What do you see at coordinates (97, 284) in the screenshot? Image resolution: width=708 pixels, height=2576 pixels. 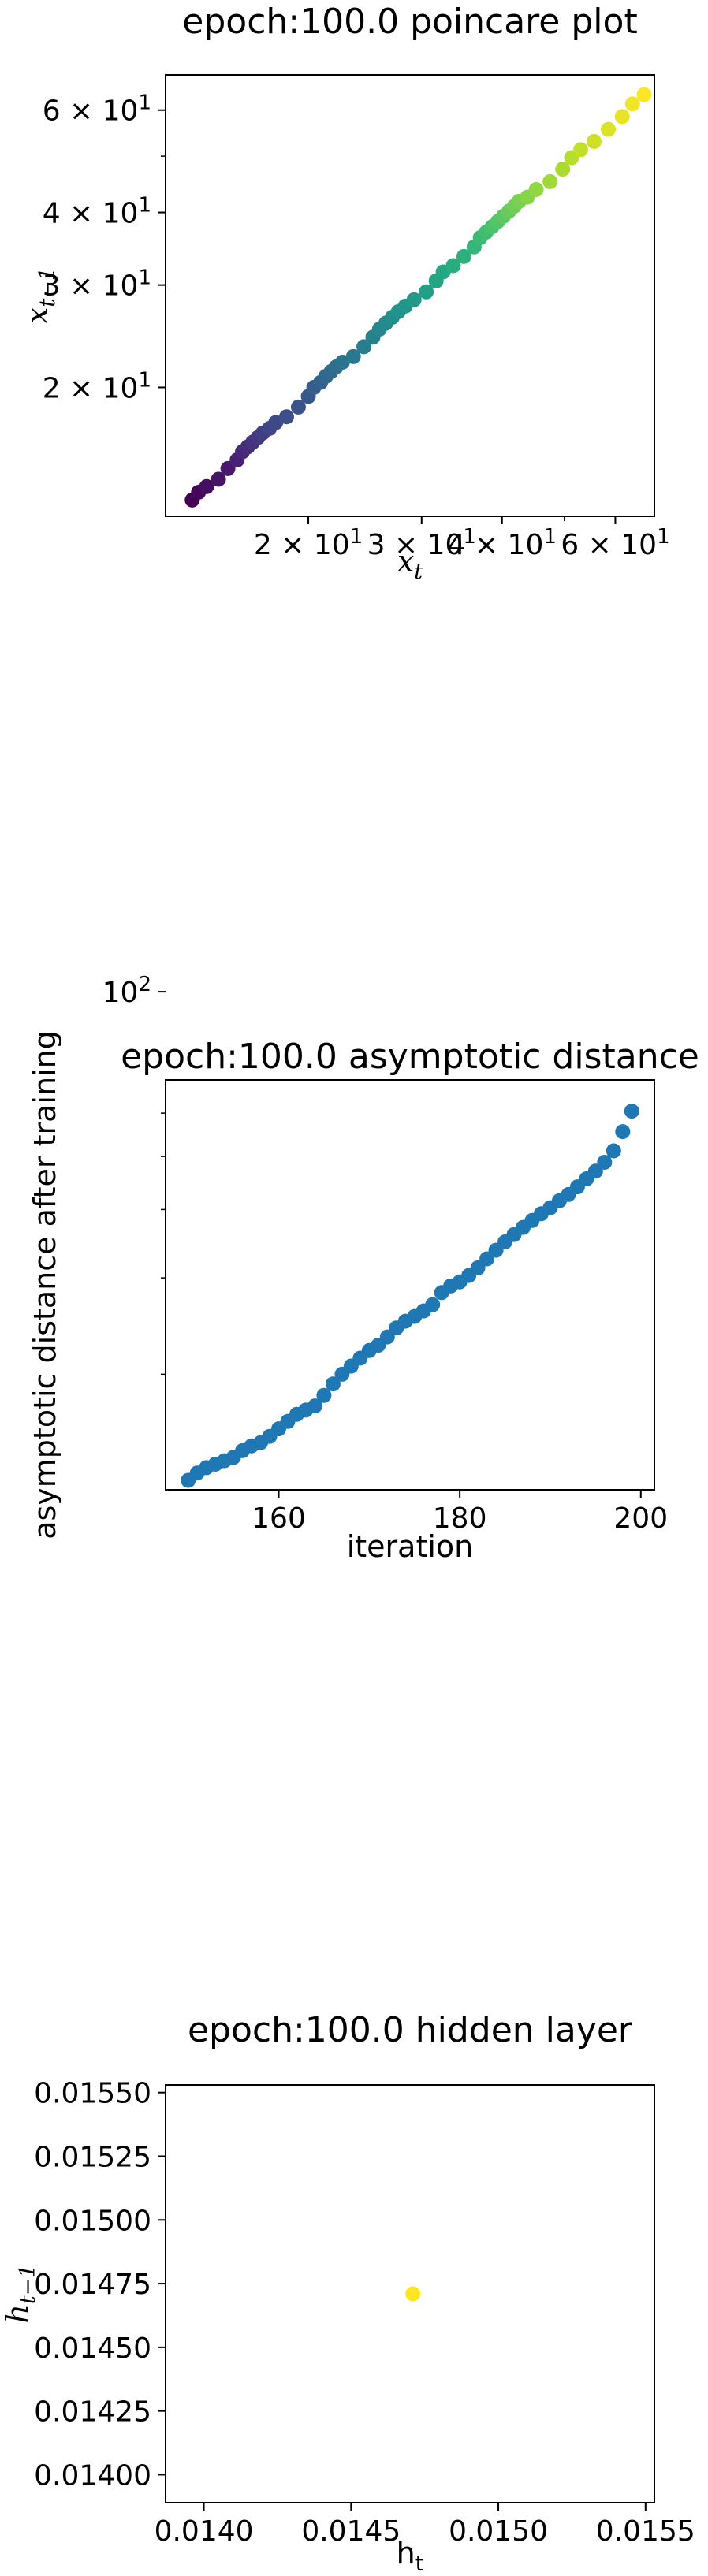 I see `y-tick-label: 3 × 10¹` at bounding box center [97, 284].